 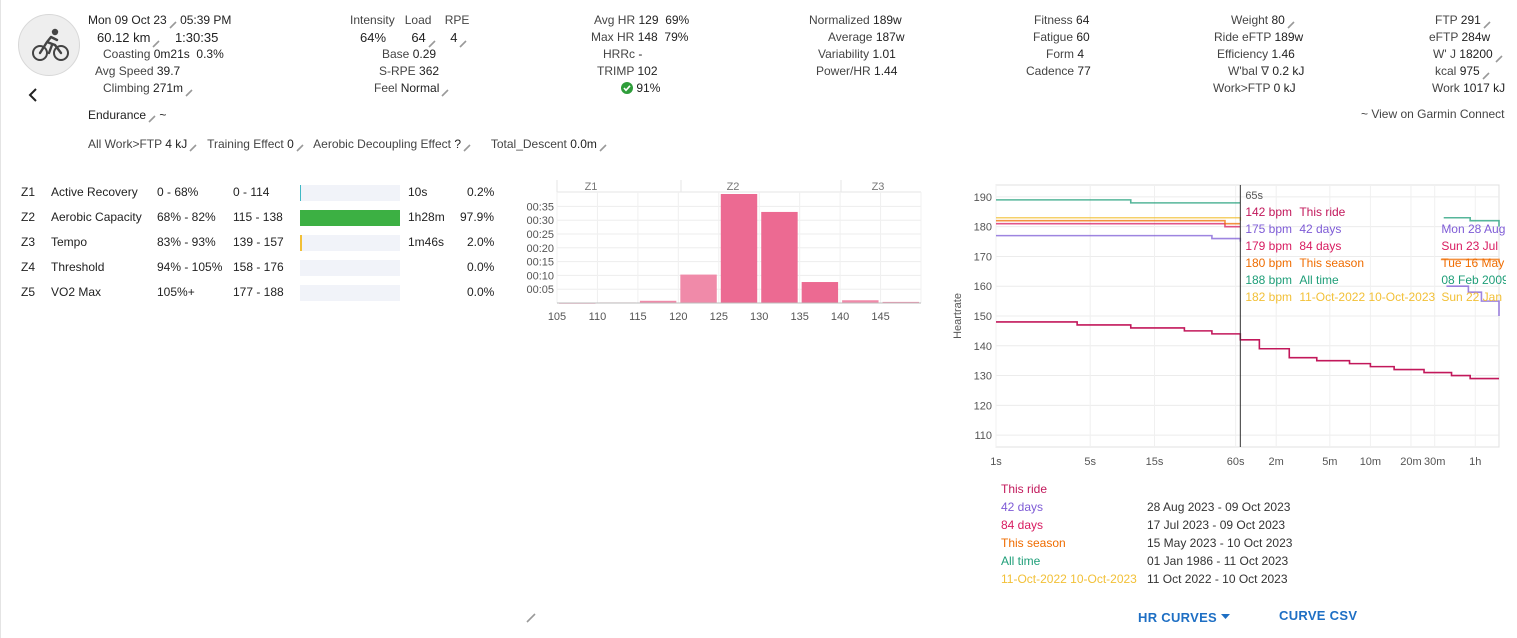 I want to click on zone-share: 2.0%, so click(x=481, y=242).